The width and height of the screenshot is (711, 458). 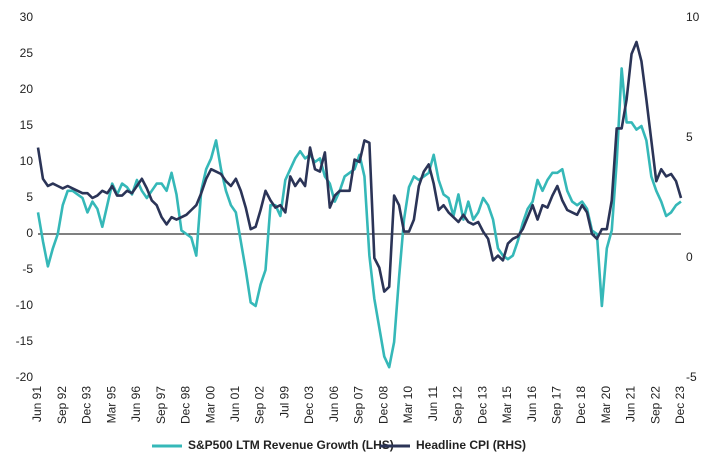 I want to click on y-tick-label: -10, so click(x=25, y=305).